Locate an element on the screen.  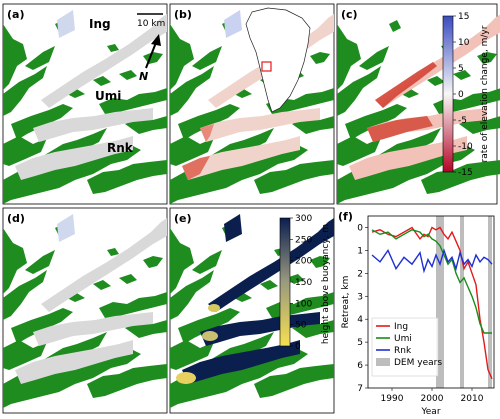
legend-entry: Umi is located at coordinates (403, 339).